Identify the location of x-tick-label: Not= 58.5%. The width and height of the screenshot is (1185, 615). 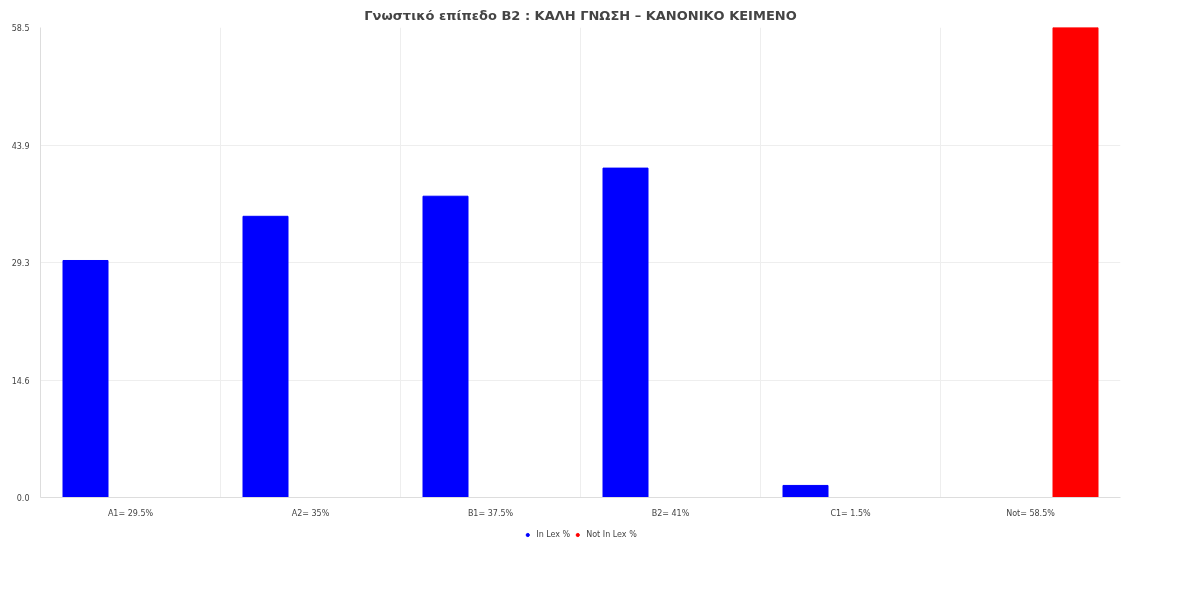
(1031, 513).